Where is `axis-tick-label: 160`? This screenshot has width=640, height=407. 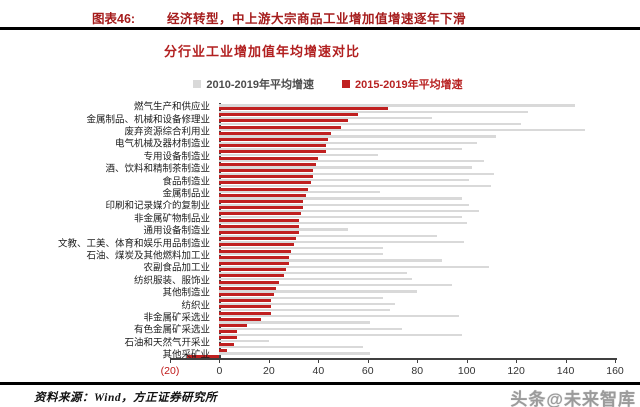 axis-tick-label: 160 is located at coordinates (615, 371).